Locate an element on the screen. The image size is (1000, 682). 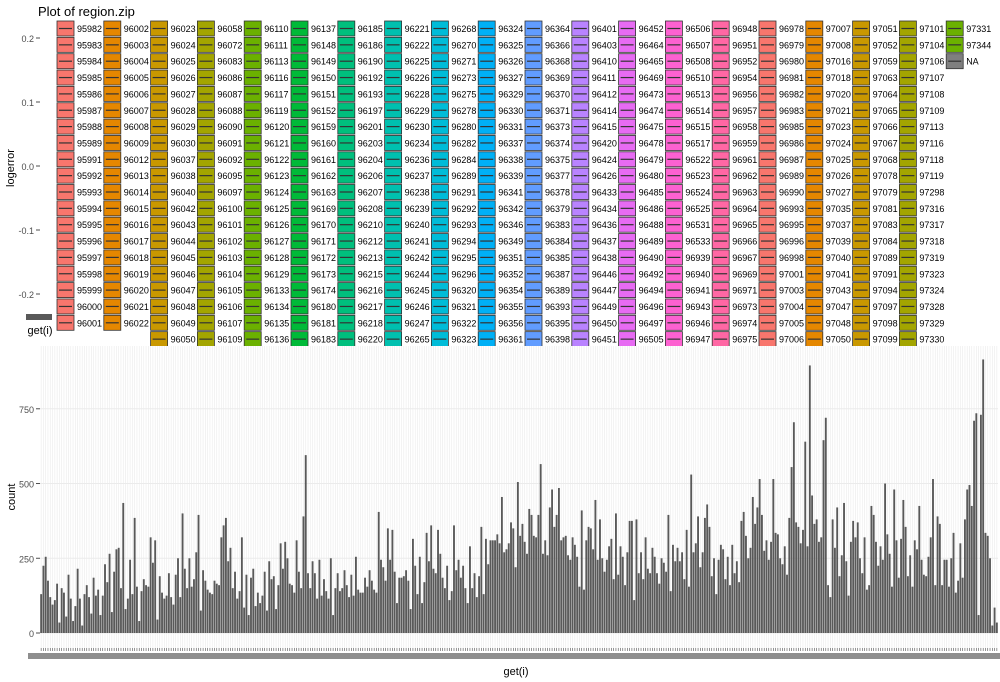
legend-label: 96464 is located at coordinates (651, 45).